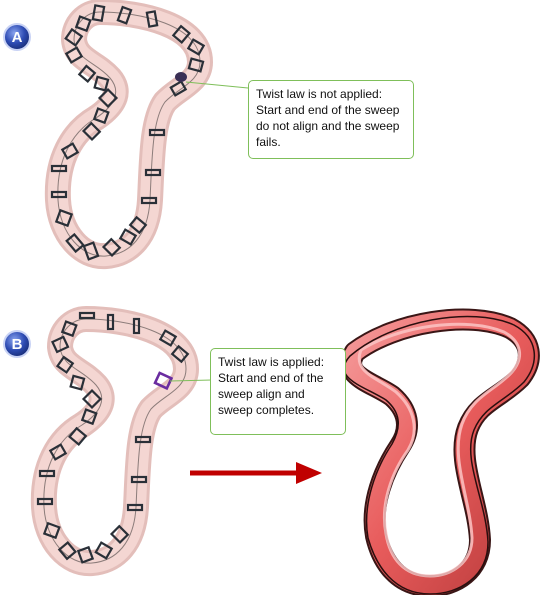 This screenshot has width=543, height=595. I want to click on sweep-path-a, so click(129, 134).